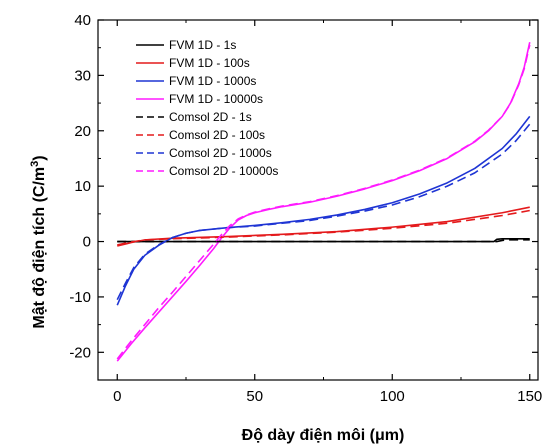 The width and height of the screenshot is (548, 448). Describe the element at coordinates (217, 135) in the screenshot. I see `legend-label-6: Comsol 2D - 100s` at that location.